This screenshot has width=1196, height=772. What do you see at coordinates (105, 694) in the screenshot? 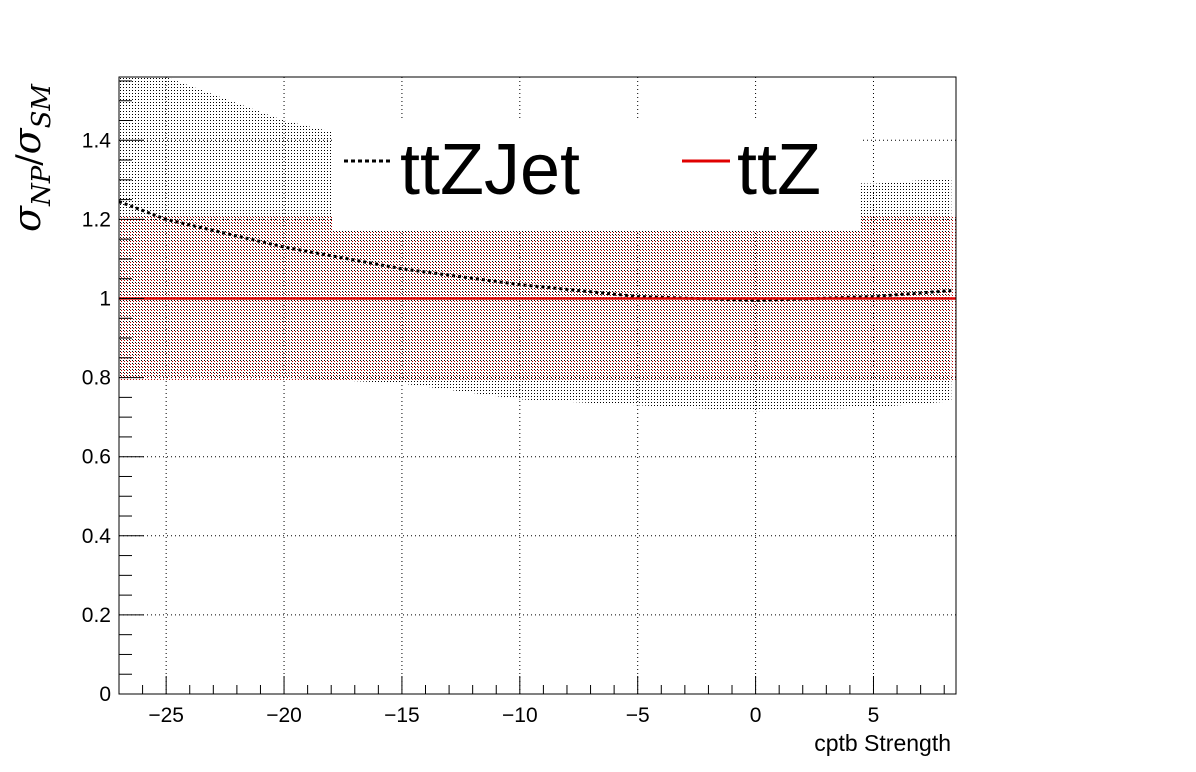
I see `y-tick-label: 0` at bounding box center [105, 694].